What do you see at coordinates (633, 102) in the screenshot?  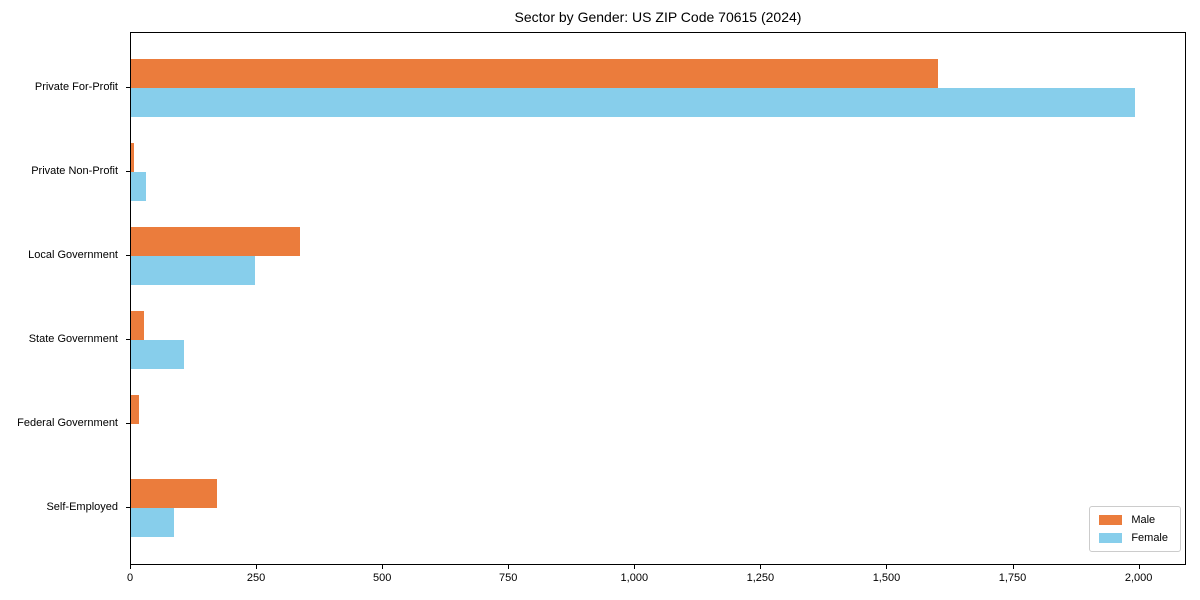 I see `bar-female-private-for-profit` at bounding box center [633, 102].